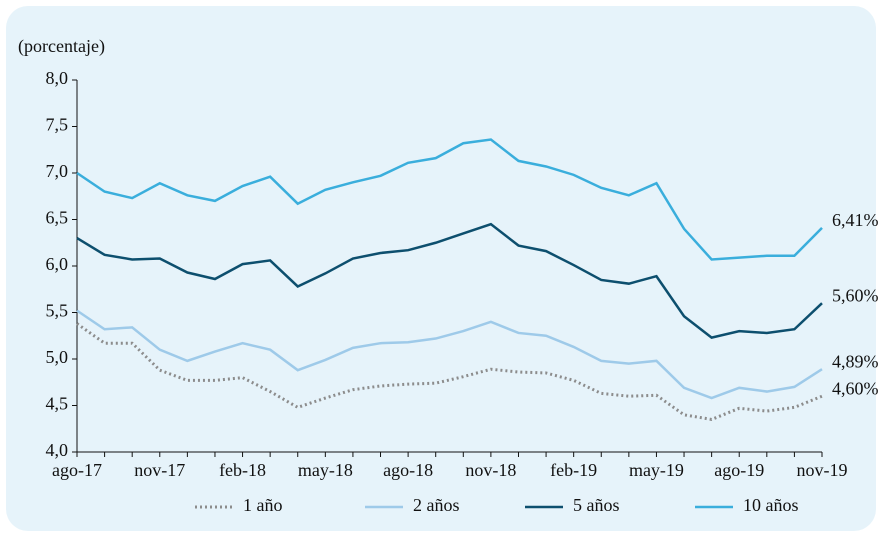  I want to click on y-tick-label: 6,5, so click(57, 218).